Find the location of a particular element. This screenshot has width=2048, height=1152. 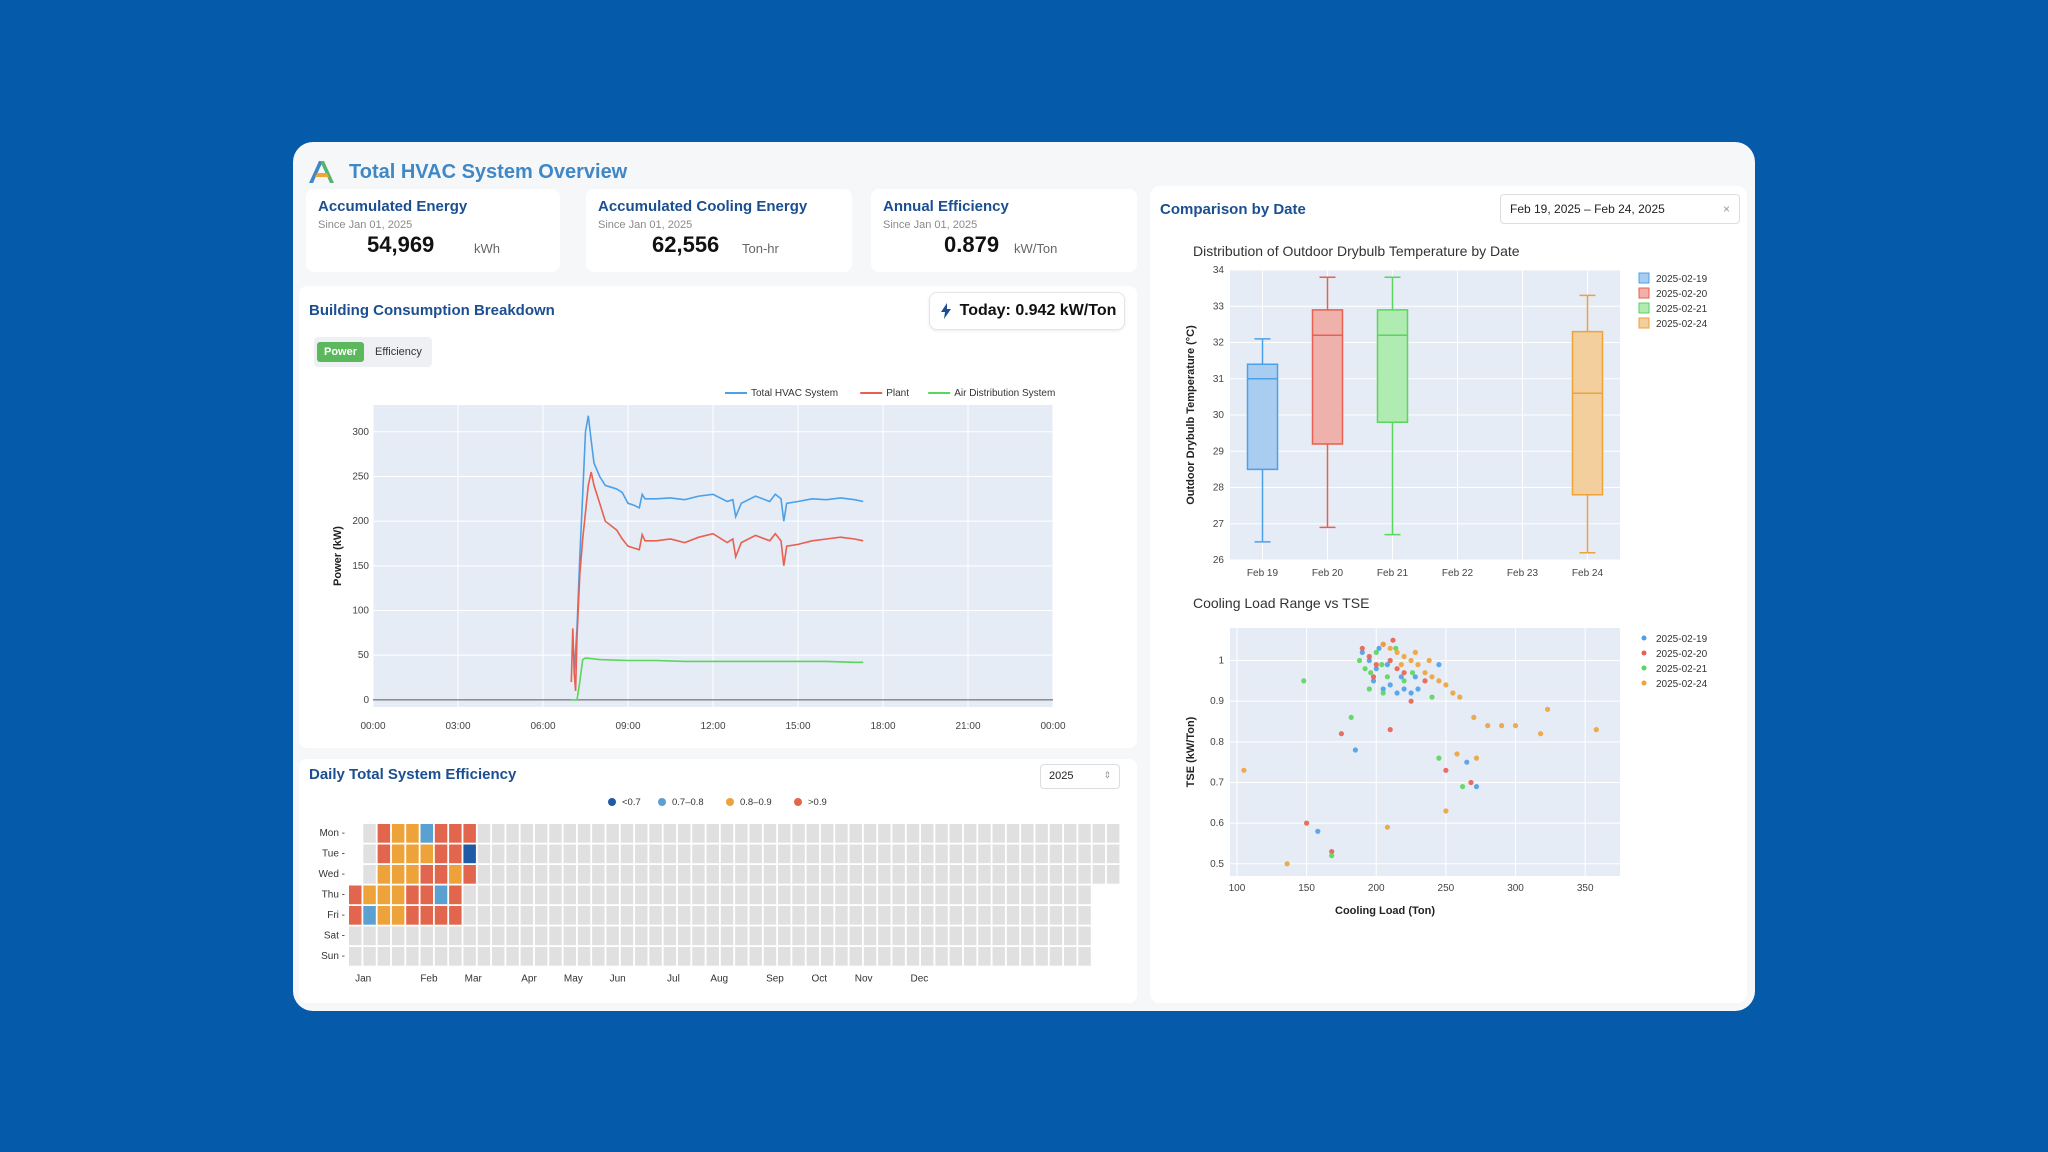

efficiency-toggle-button: Efficiency is located at coordinates (398, 352).